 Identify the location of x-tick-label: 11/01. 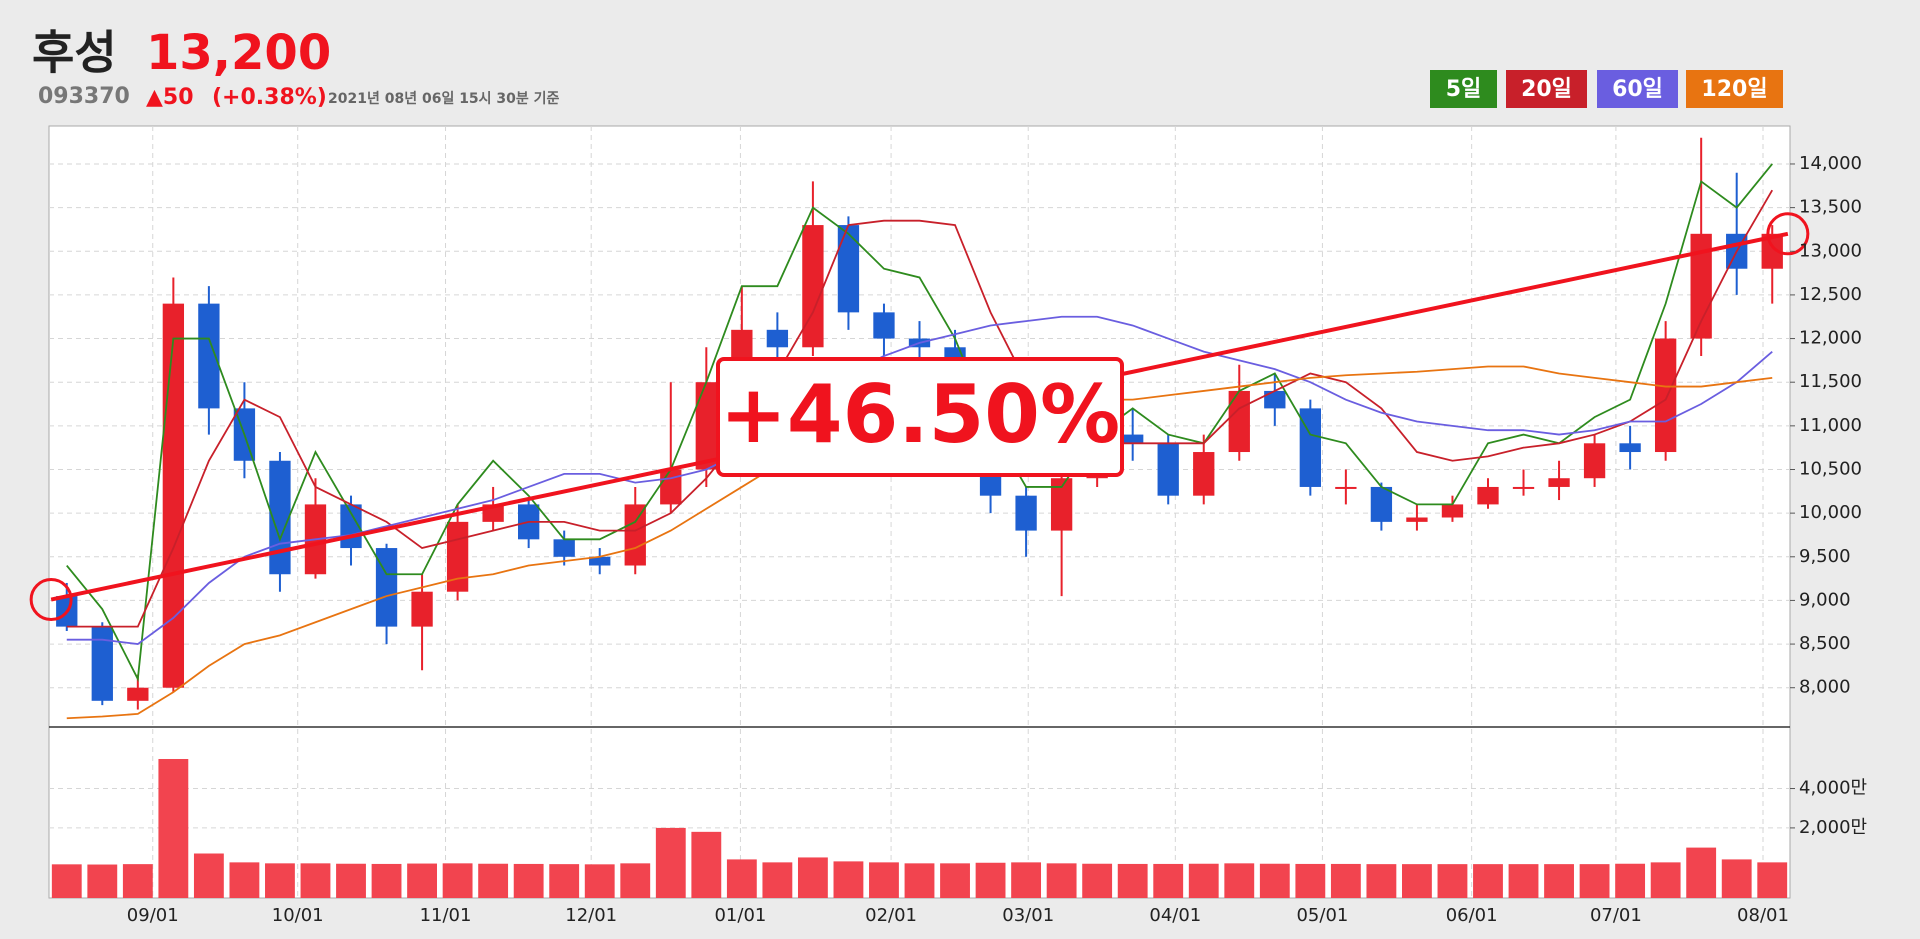
(446, 915).